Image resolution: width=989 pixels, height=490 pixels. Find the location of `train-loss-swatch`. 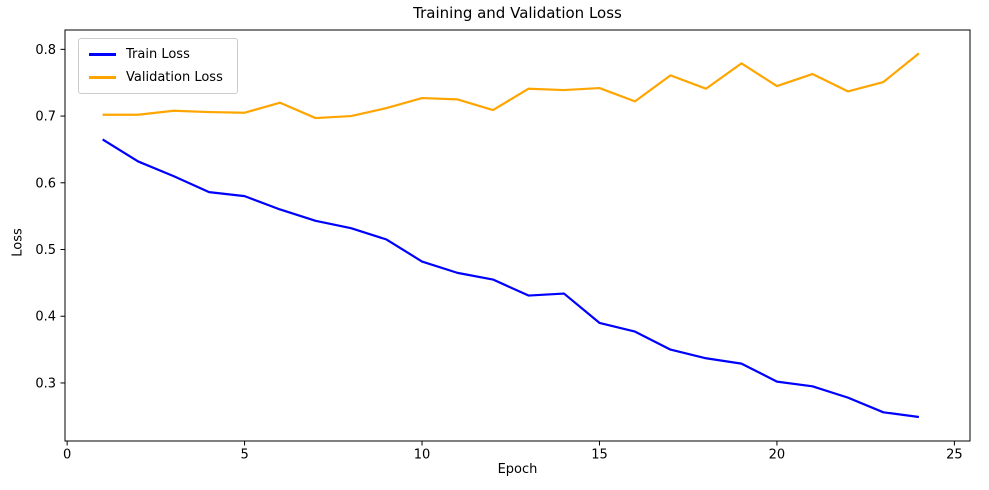

train-loss-swatch is located at coordinates (102, 54).